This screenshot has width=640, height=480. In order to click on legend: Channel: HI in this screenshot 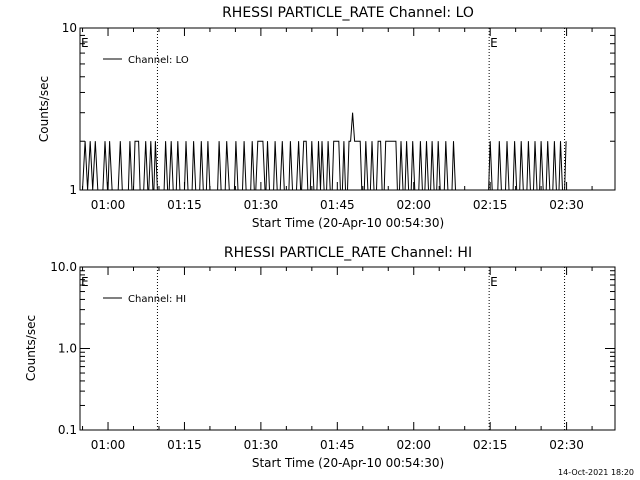, I will do `click(144, 299)`.